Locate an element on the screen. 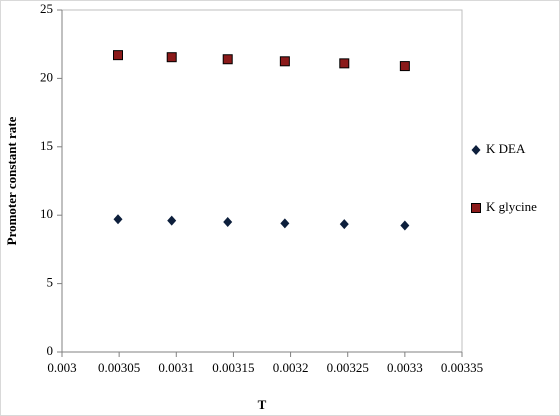 The height and width of the screenshot is (416, 560). x-tick-label: 0.0033 is located at coordinates (405, 367).